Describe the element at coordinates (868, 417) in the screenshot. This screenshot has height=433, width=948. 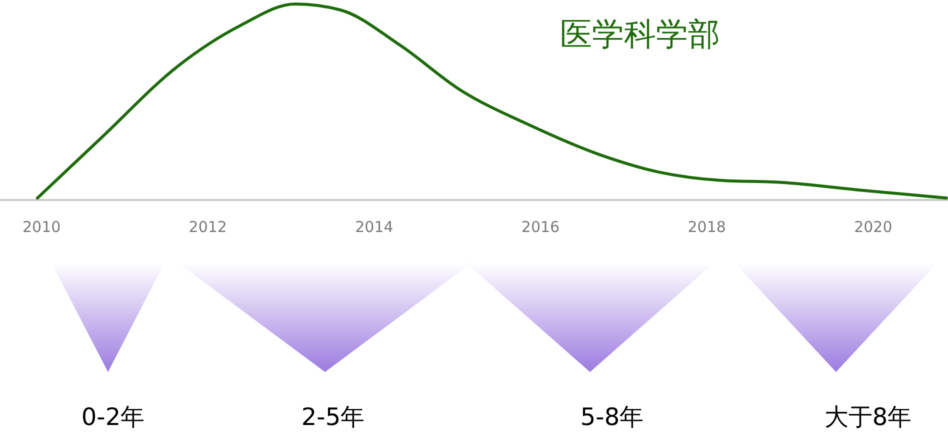
I see `text: 大于8年` at that location.